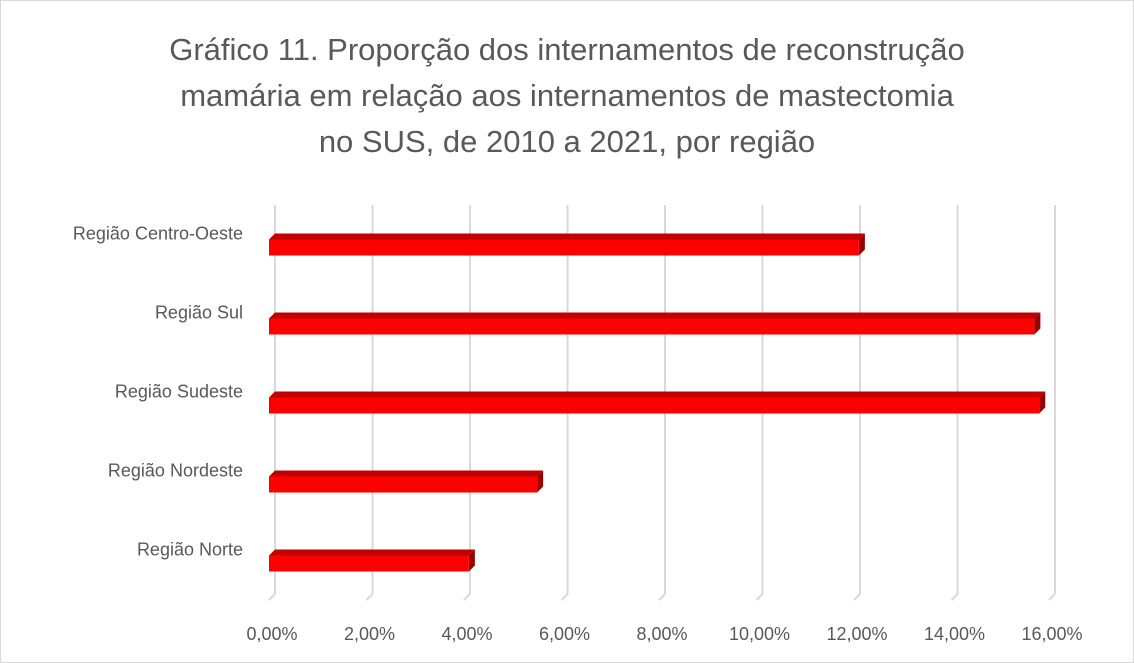 The height and width of the screenshot is (663, 1134). Describe the element at coordinates (190, 549) in the screenshot. I see `y-tick-label: Região Norte` at that location.